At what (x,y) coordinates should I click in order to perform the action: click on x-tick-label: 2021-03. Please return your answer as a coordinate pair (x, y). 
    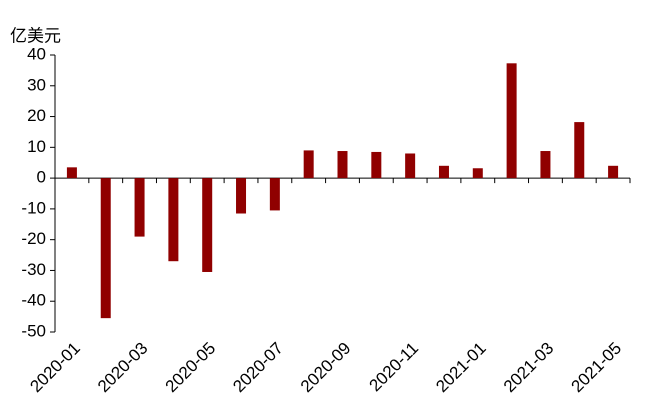
    Looking at the image, I should click on (529, 368).